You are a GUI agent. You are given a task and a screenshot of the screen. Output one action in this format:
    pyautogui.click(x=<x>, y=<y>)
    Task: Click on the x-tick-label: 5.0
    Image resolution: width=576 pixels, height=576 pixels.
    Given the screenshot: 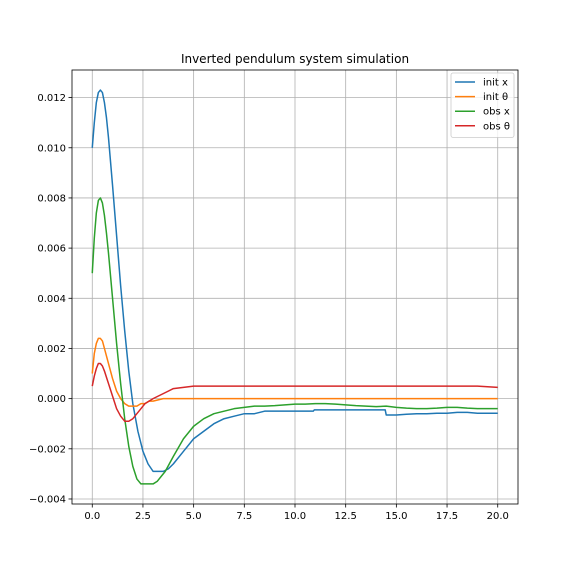 What is the action you would take?
    pyautogui.click(x=194, y=516)
    